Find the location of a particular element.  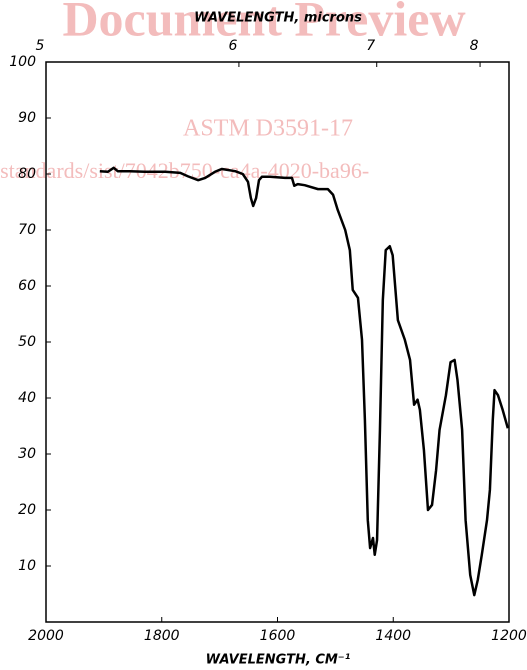

top-tick-label: 5 is located at coordinates (40, 46).